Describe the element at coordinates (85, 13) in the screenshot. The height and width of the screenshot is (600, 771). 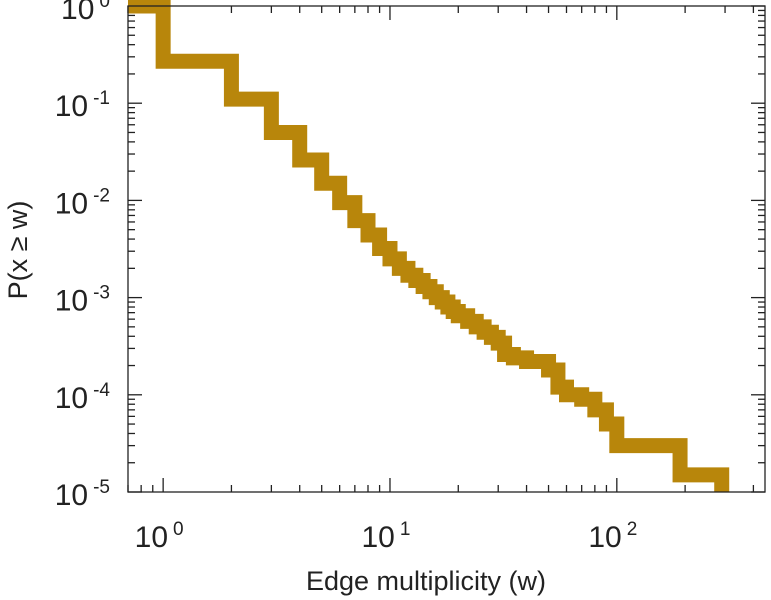
I see `y-tick-label: 10 0` at that location.